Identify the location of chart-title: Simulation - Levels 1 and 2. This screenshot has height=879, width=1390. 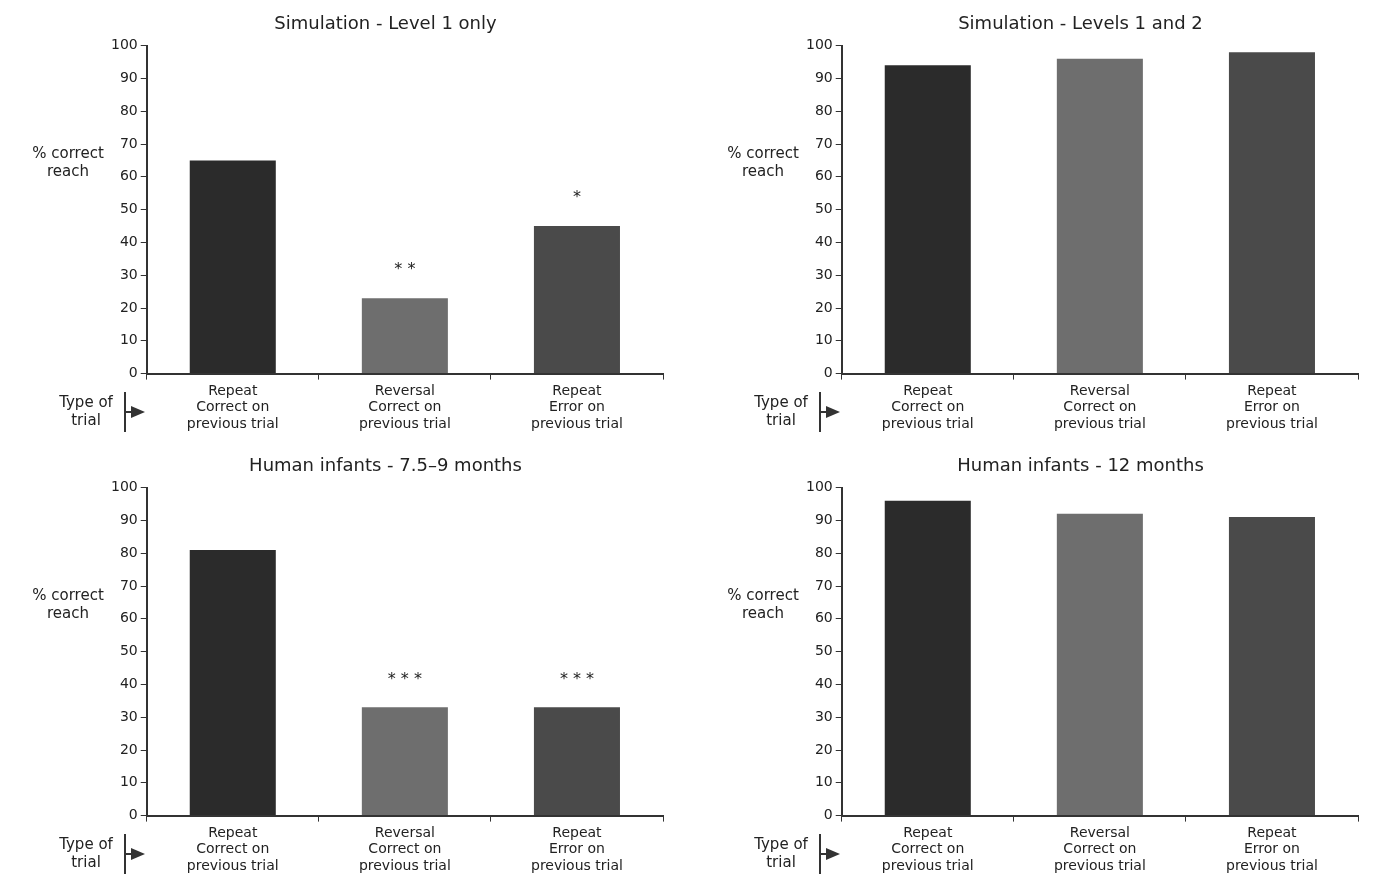
(1080, 23).